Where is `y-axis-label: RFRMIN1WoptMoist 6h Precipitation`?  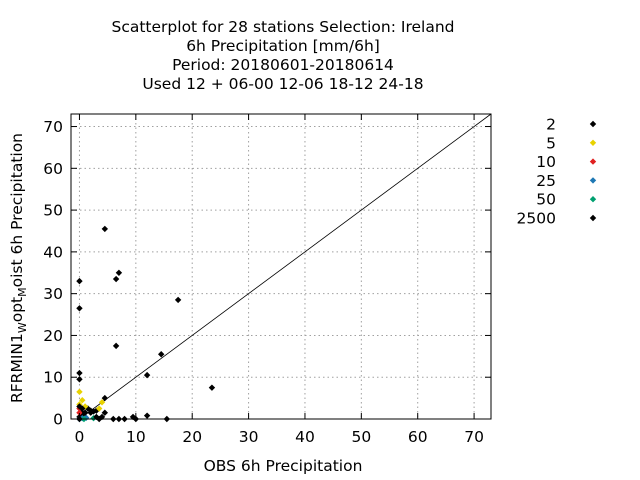 y-axis-label: RFRMIN1WoptMoist 6h Precipitation is located at coordinates (18, 268).